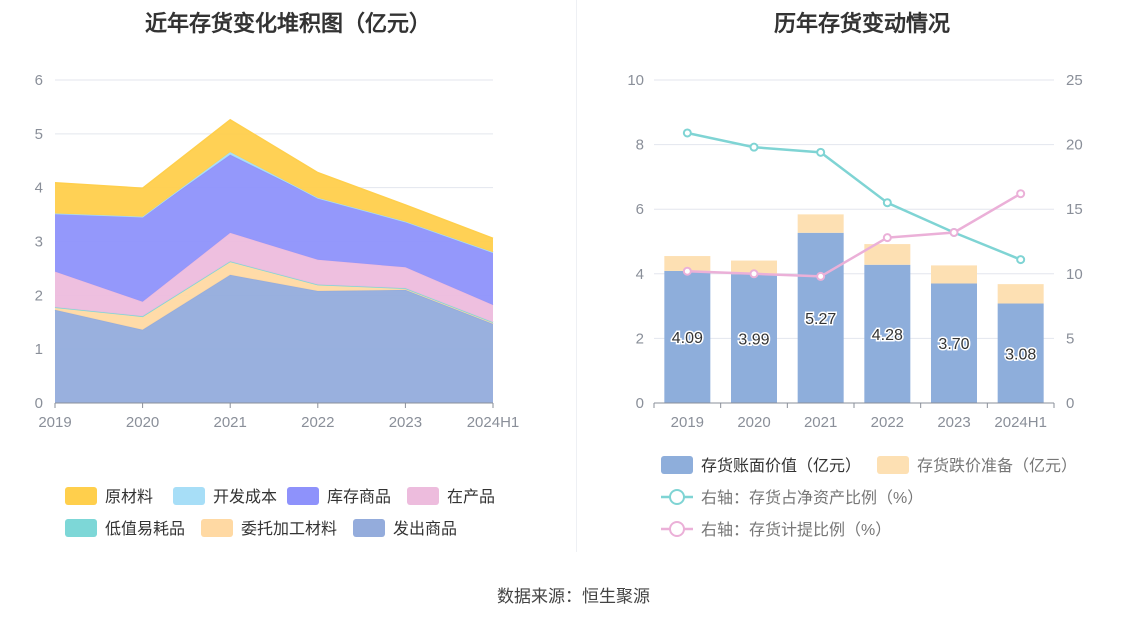 The image size is (1147, 619). I want to click on y-left-tick-label: 0, so click(640, 403).